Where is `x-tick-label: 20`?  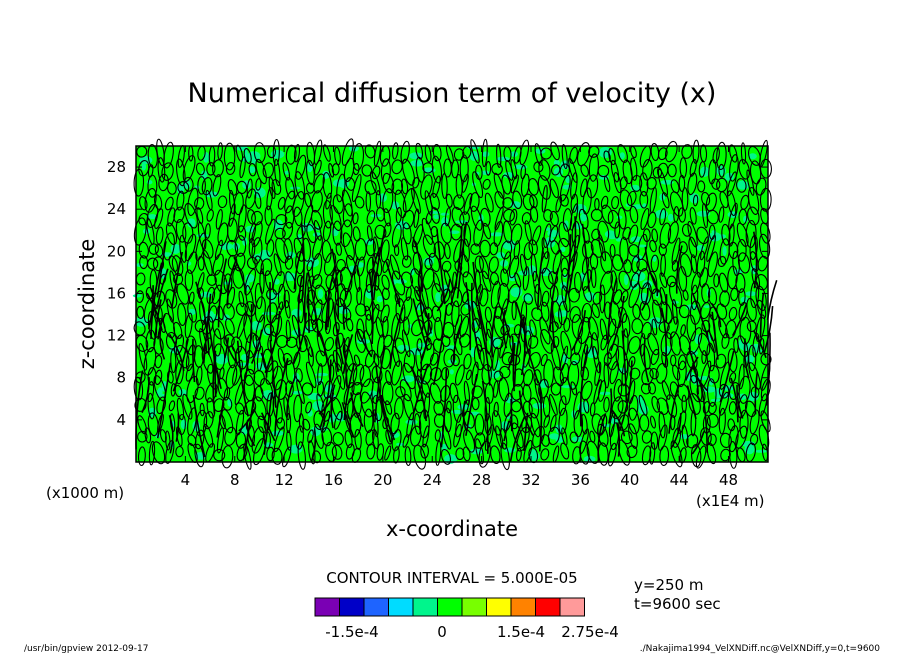
x-tick-label: 20 is located at coordinates (382, 480).